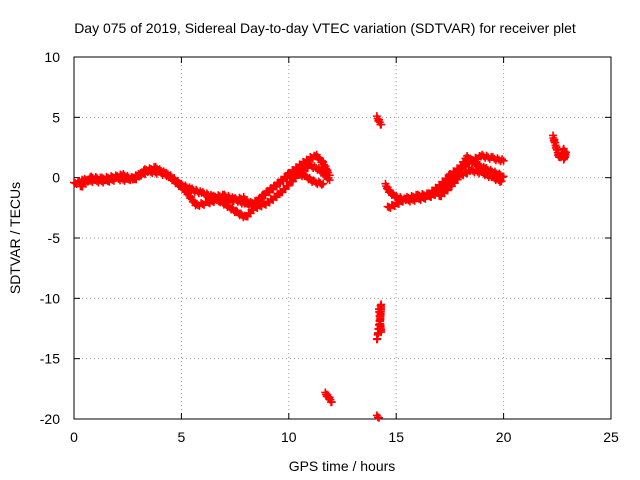  What do you see at coordinates (379, 267) in the screenshot?
I see `series-cluster-14.1` at bounding box center [379, 267].